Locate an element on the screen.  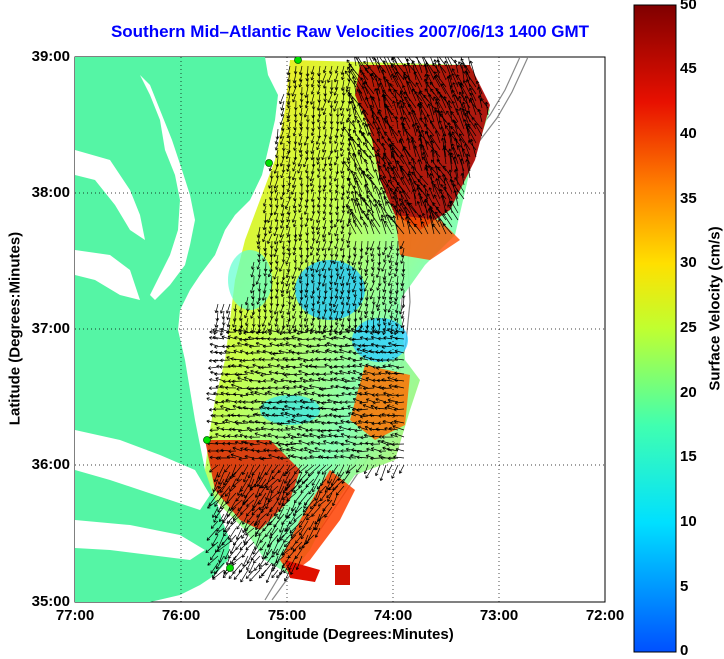
colorbar-tick: 45 is located at coordinates (688, 68).